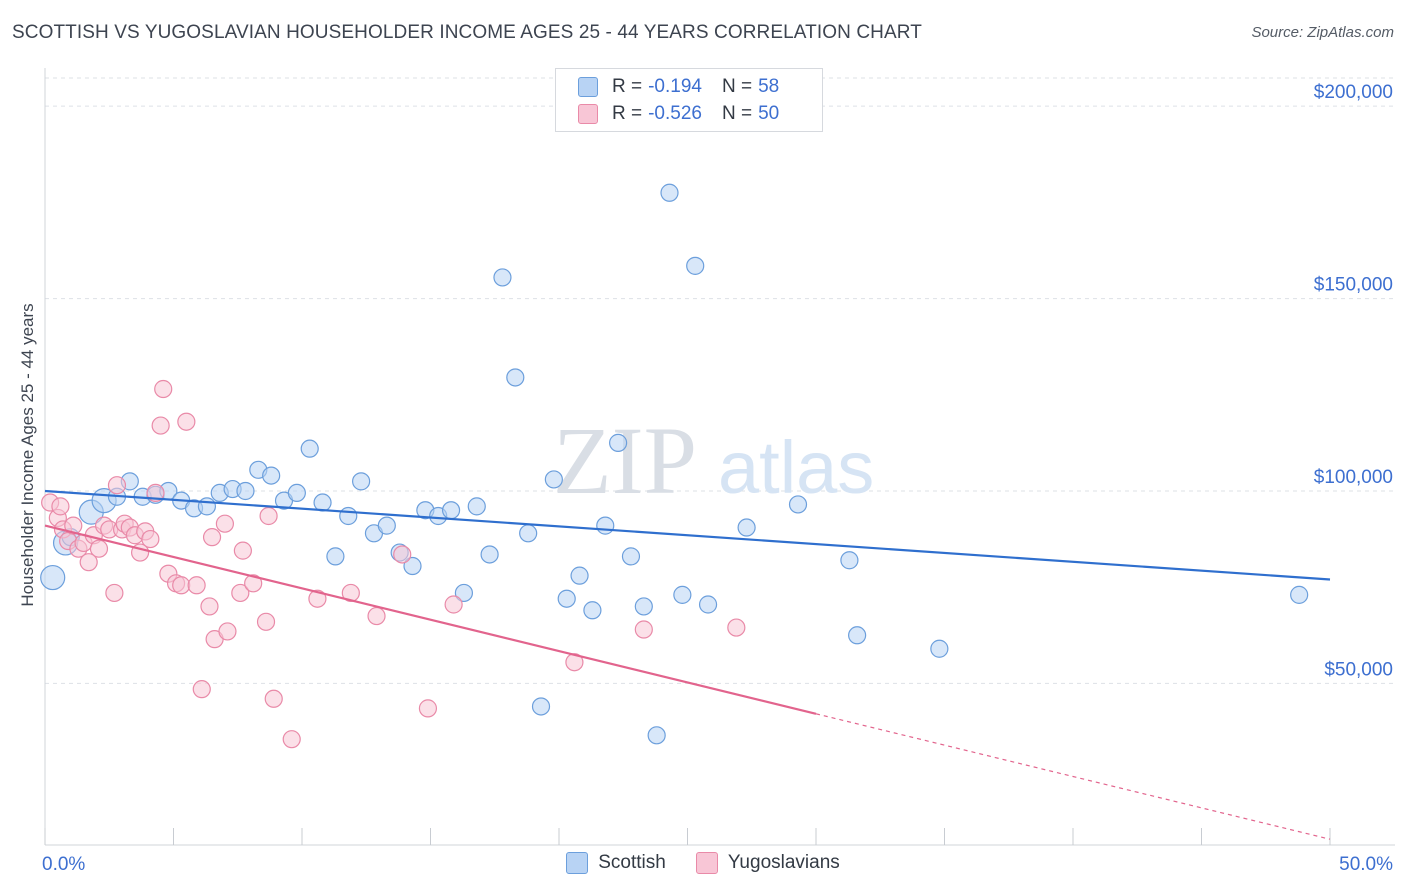 Image resolution: width=1406 pixels, height=892 pixels. What do you see at coordinates (783, 862) in the screenshot?
I see `legend-label-yugoslavians: Yugoslavians` at bounding box center [783, 862].